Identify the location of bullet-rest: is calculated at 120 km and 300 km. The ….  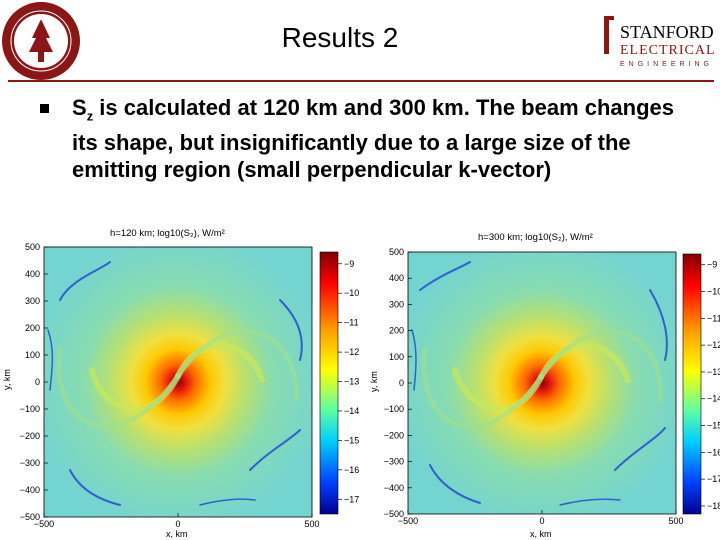
(373, 139).